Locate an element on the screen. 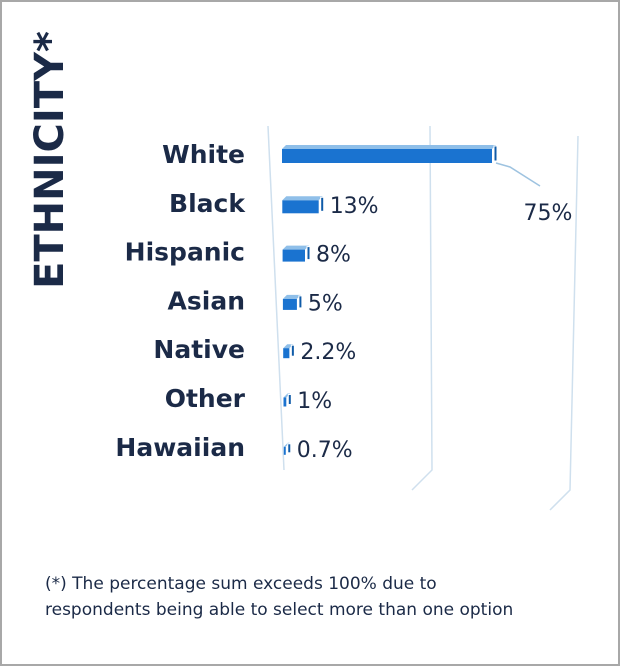 The height and width of the screenshot is (670, 620). category-label: Other is located at coordinates (205, 398).